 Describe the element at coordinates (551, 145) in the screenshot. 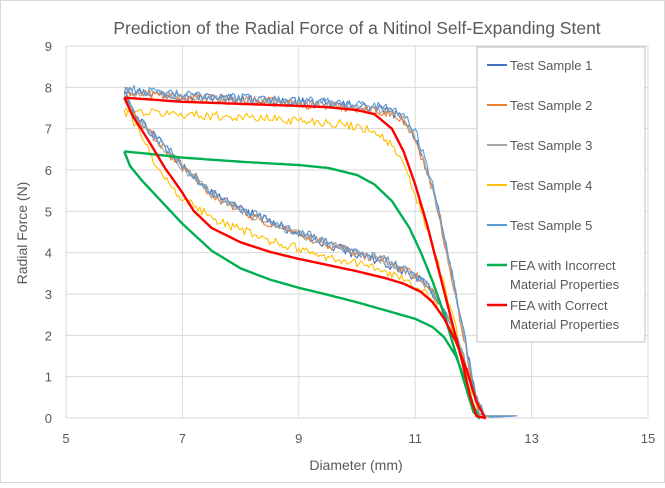

I see `legend-label: Test Sample 3` at that location.